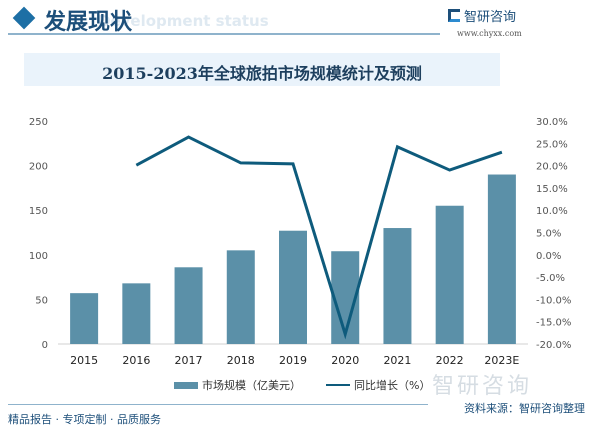  What do you see at coordinates (218, 404) in the screenshot?
I see `footer-divider` at bounding box center [218, 404].